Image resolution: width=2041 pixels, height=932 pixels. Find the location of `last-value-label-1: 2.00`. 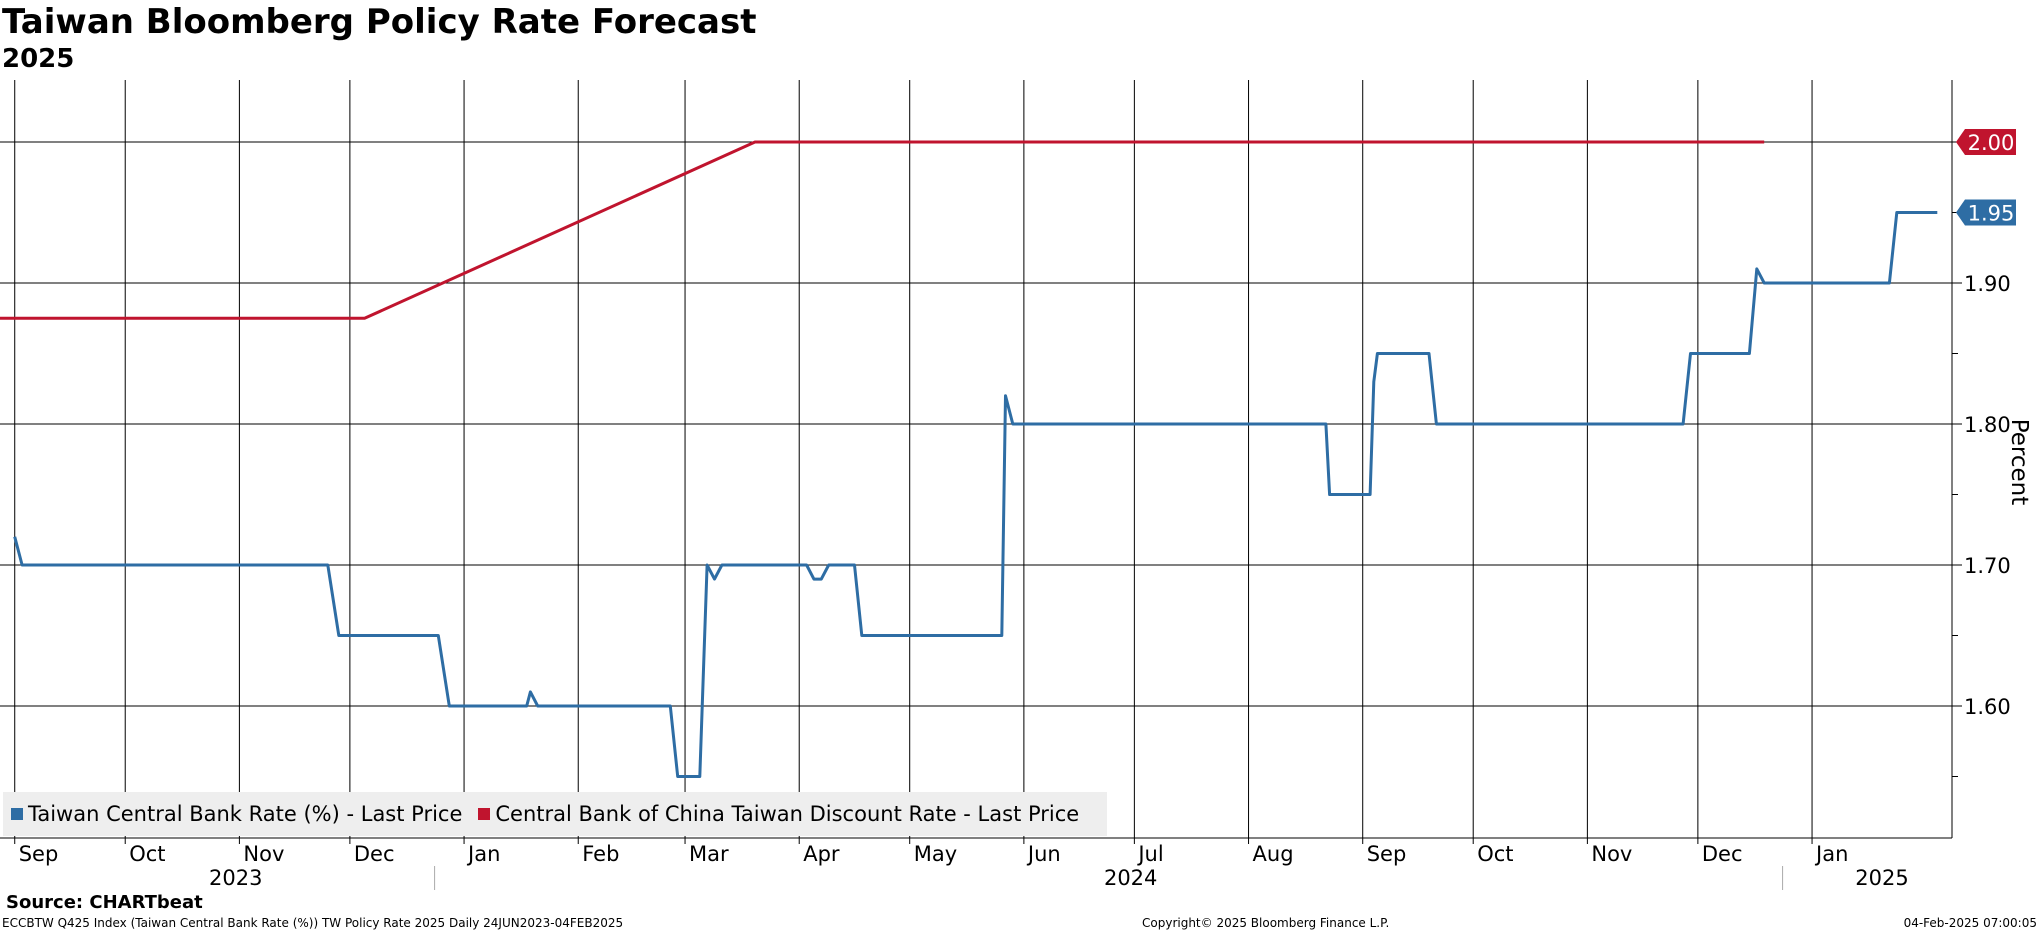

last-value-label-1: 2.00 is located at coordinates (1991, 143).